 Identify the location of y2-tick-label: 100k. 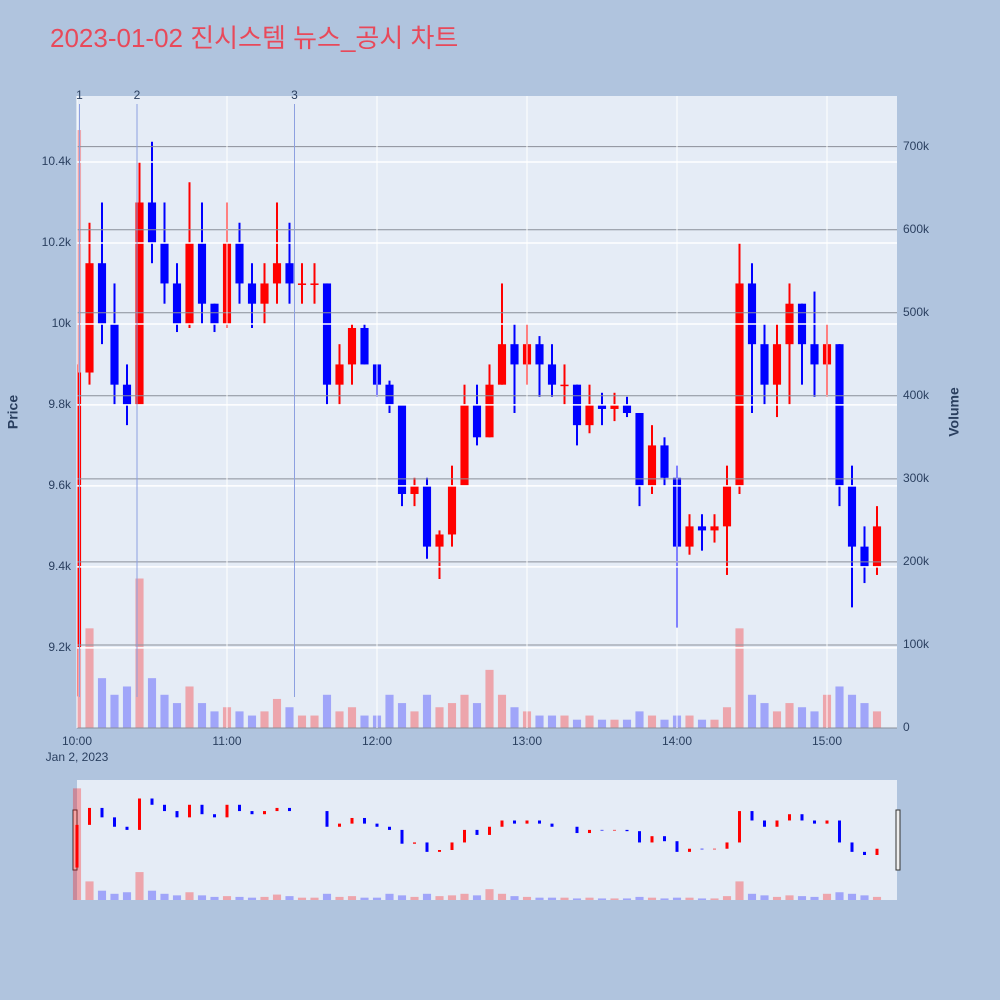
(916, 644).